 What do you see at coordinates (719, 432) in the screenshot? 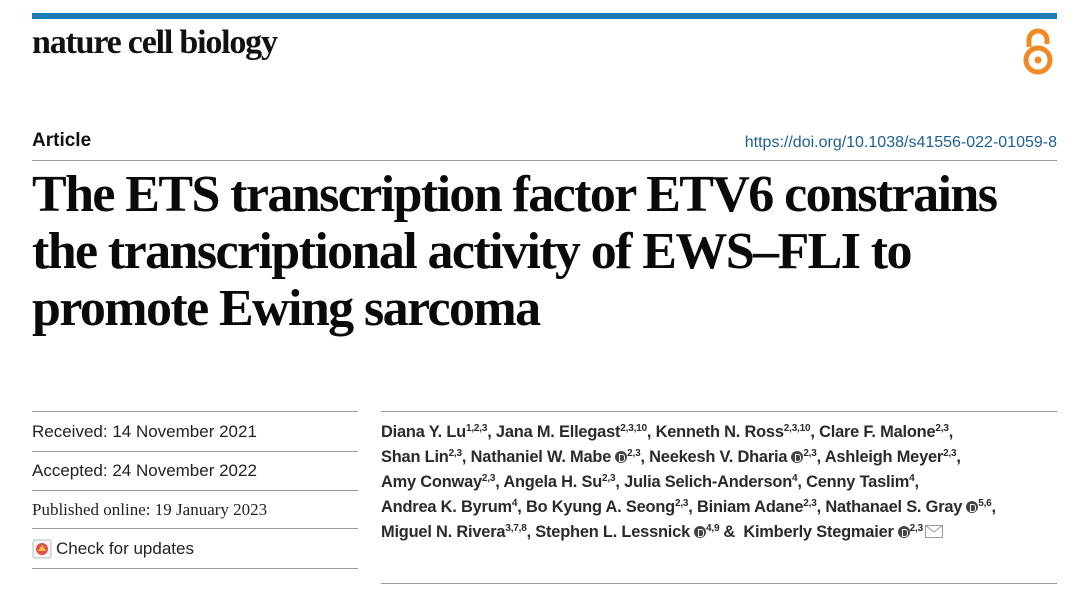
I see `author-name: Kenneth N. Ross` at bounding box center [719, 432].